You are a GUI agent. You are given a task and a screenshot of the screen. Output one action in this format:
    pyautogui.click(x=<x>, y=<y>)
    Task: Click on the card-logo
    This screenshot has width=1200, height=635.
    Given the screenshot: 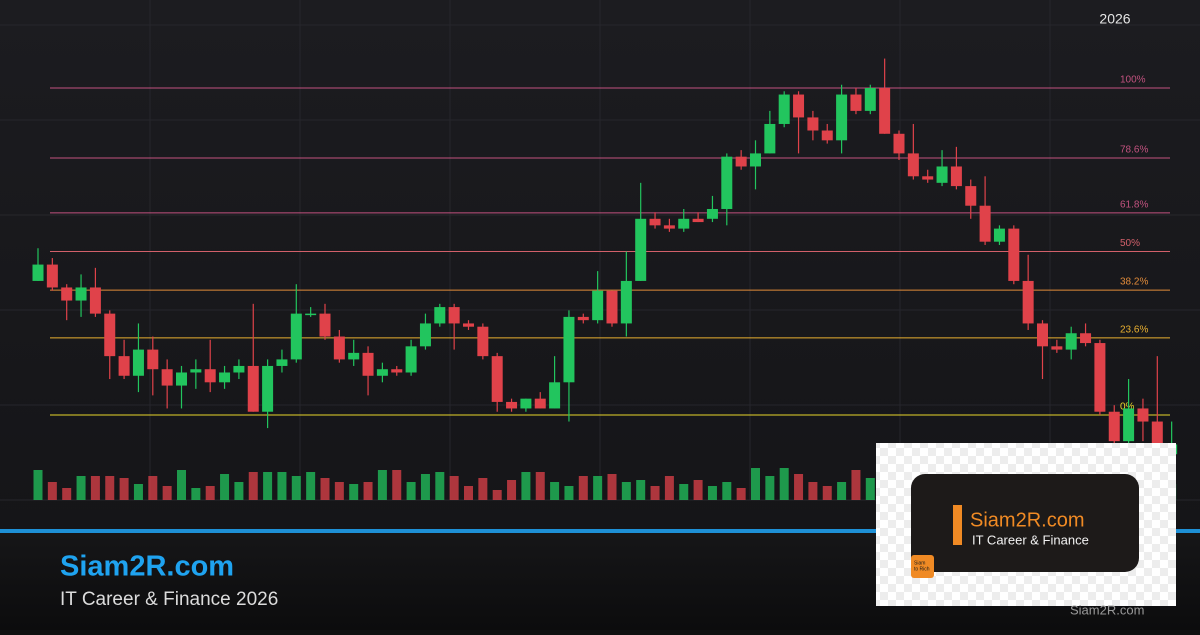 What is the action you would take?
    pyautogui.click(x=922, y=566)
    